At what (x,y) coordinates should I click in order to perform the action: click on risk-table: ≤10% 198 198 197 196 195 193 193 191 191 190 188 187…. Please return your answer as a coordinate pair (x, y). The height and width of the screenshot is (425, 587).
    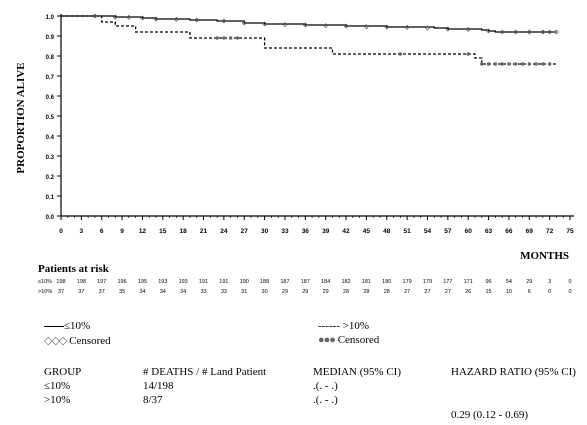
    Looking at the image, I should click on (305, 287).